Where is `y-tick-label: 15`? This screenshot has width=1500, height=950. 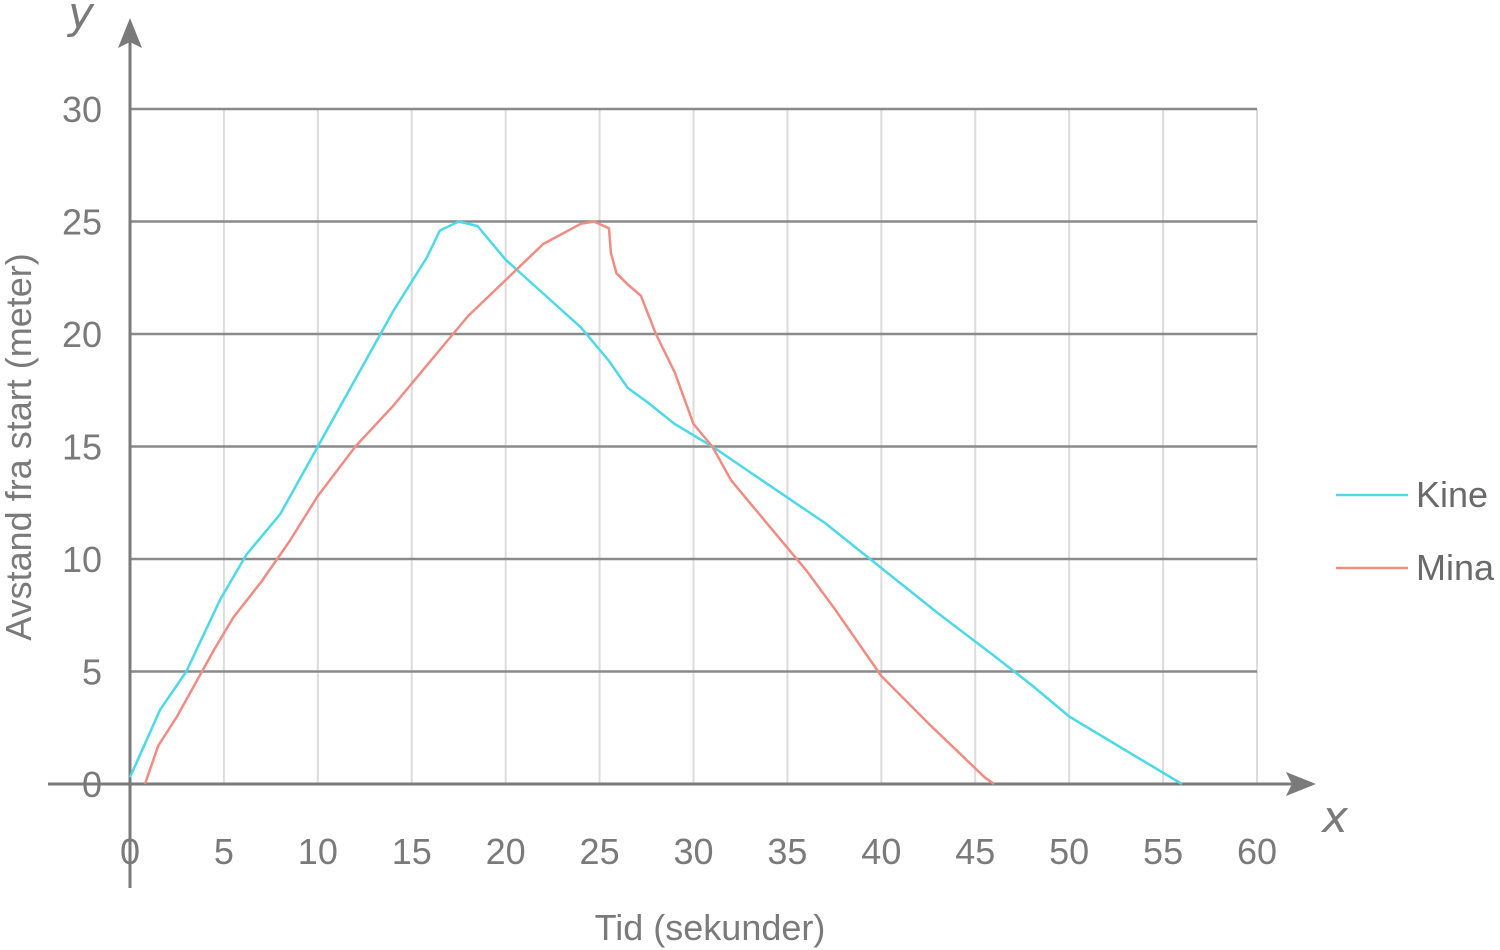
y-tick-label: 15 is located at coordinates (82, 447).